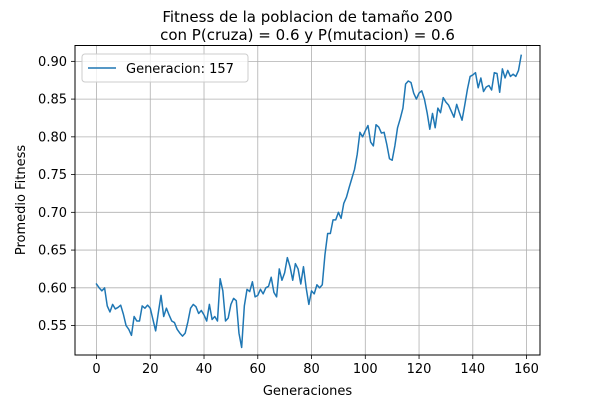  Describe the element at coordinates (307, 17) in the screenshot. I see `chart-title-line-1: Fitness de la poblacion de tamaño 200` at that location.